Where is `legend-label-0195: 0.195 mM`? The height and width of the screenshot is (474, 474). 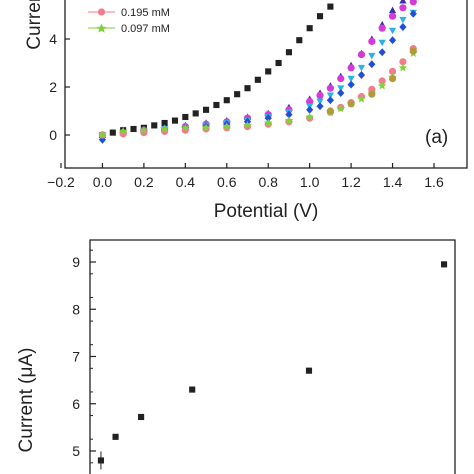 legend-label-0195: 0.195 mM is located at coordinates (145, 13).